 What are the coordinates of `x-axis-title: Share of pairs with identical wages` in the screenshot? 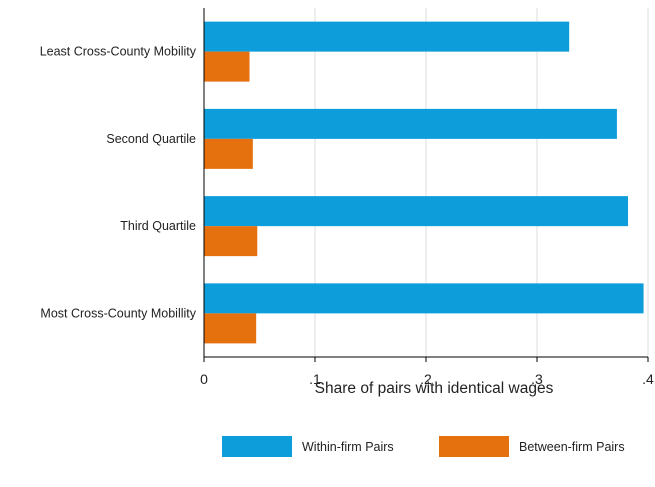 It's located at (434, 388).